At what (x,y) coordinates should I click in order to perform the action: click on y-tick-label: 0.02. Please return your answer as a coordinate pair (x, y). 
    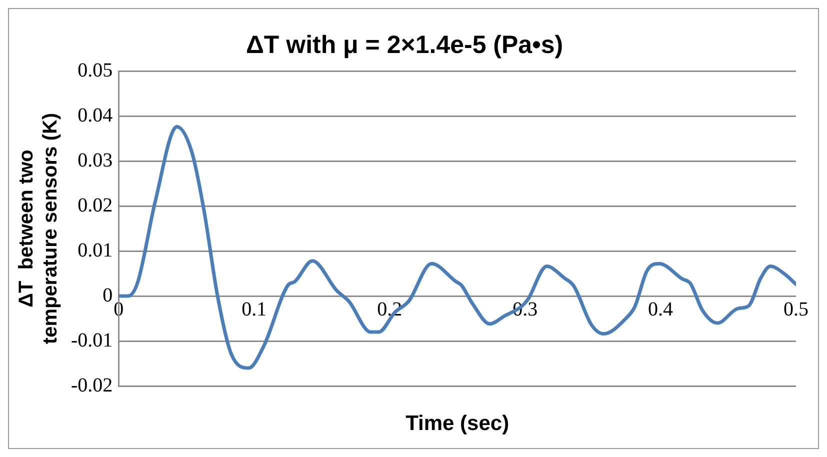
    Looking at the image, I should click on (95, 205).